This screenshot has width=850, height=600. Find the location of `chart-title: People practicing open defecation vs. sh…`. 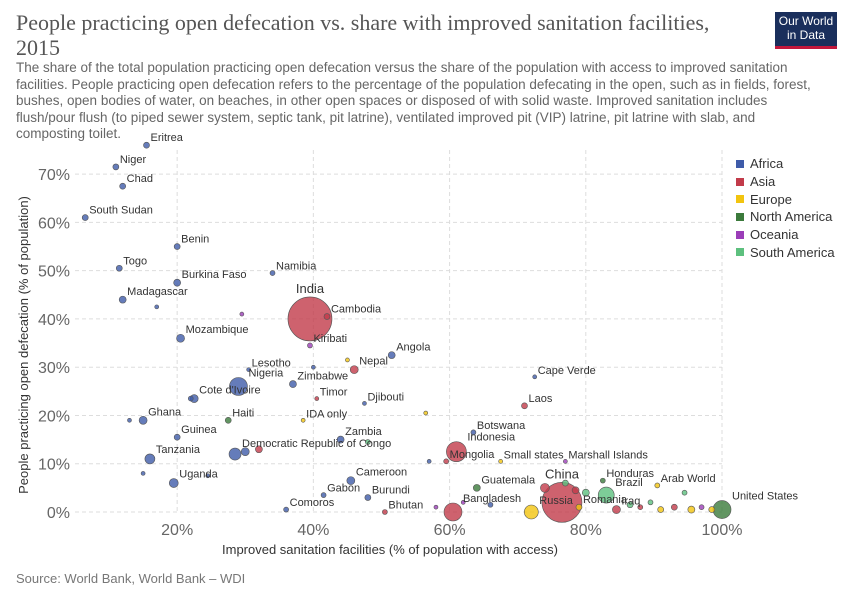

chart-title: People practicing open defecation vs. sh… is located at coordinates (363, 35).